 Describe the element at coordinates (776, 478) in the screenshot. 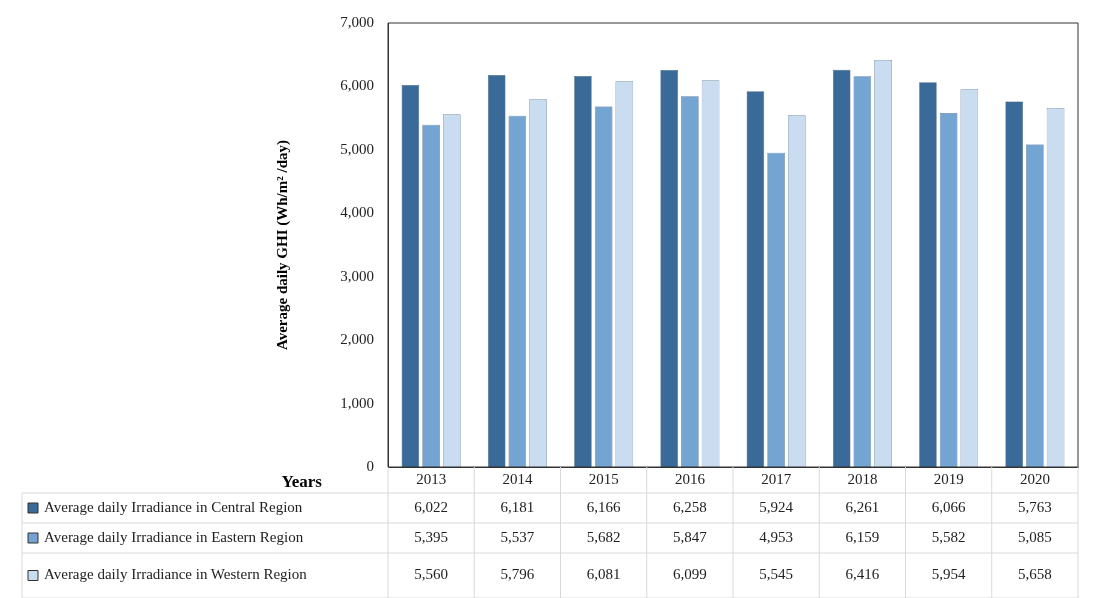

I see `x-tick-label: 2017` at that location.